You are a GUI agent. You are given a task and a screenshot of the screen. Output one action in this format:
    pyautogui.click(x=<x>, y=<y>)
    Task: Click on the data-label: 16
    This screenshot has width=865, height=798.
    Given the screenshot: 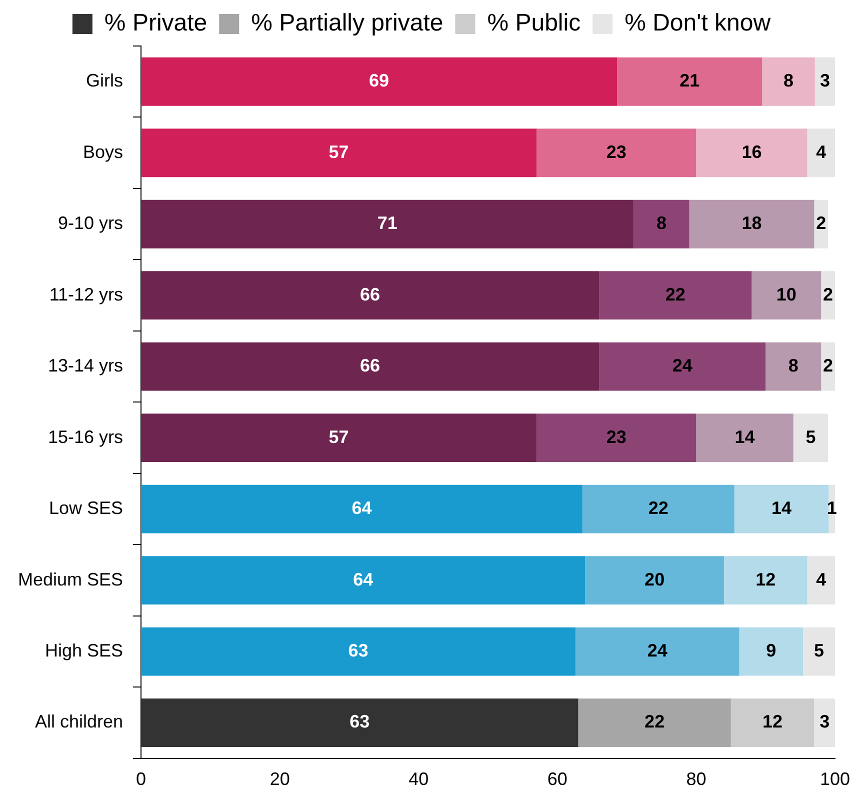 What is the action you would take?
    pyautogui.click(x=752, y=152)
    